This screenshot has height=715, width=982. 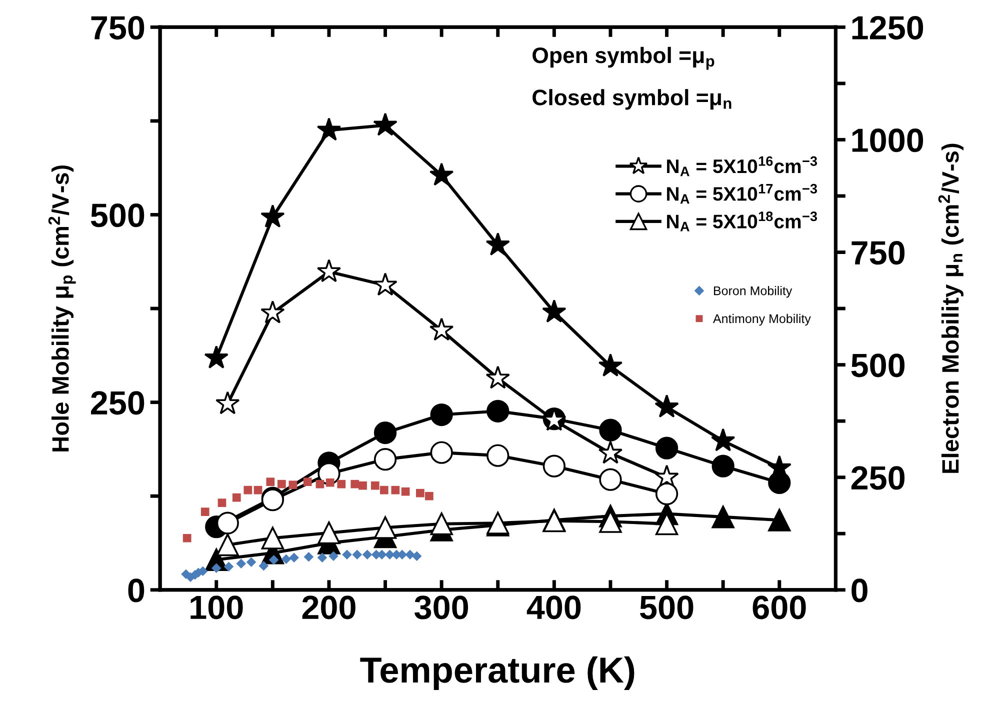 What do you see at coordinates (888, 140) in the screenshot?
I see `y2-tick-label: 1000` at bounding box center [888, 140].